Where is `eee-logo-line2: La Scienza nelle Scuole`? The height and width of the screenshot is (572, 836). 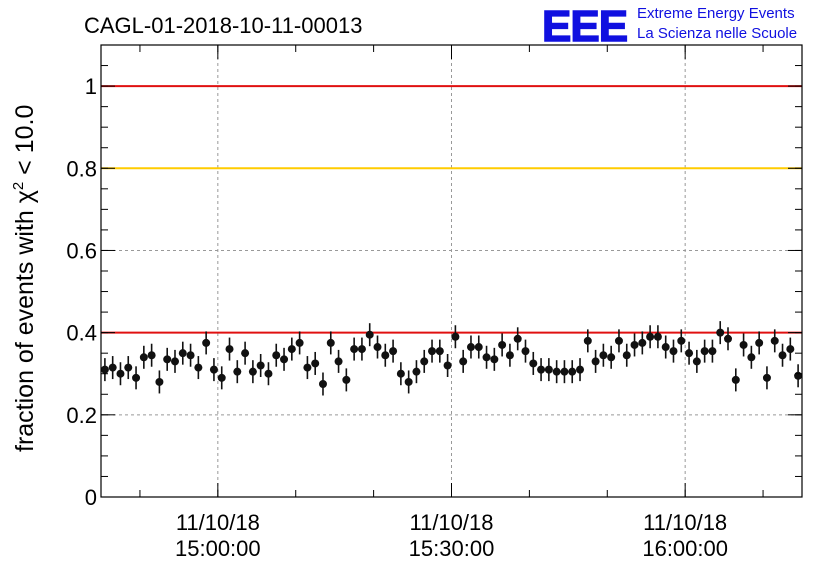
eee-logo-line2: La Scienza nelle Scuole is located at coordinates (717, 33).